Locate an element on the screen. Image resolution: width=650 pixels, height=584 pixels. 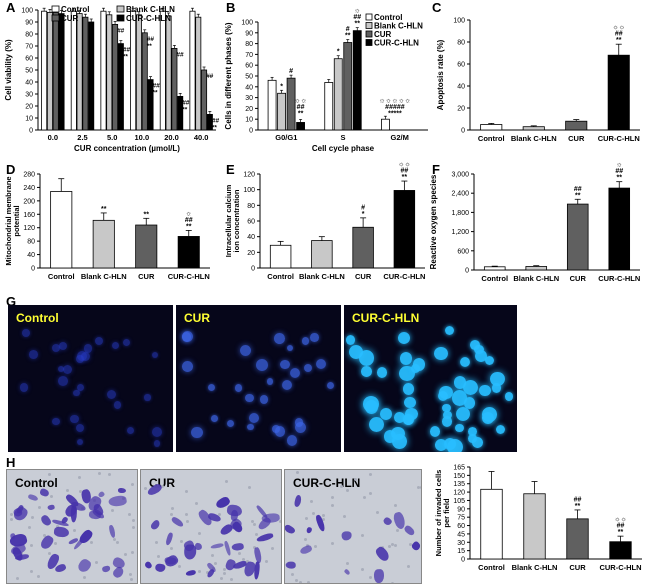
y-tick-label: 150 is located at coordinates (459, 476).